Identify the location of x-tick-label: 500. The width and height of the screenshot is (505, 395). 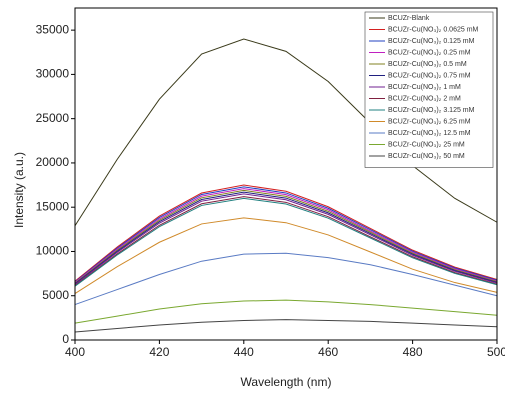
(496, 352).